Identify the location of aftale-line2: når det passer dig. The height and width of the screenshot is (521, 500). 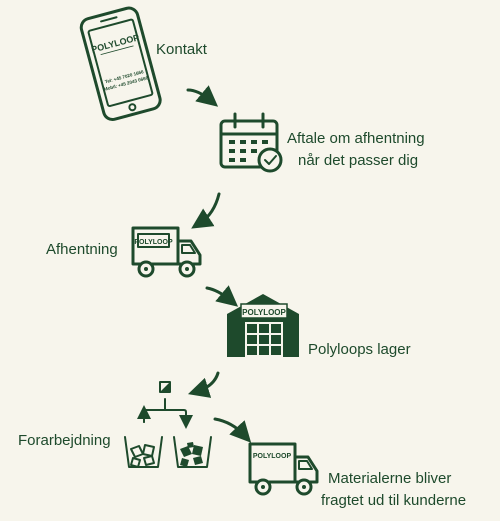
(358, 160).